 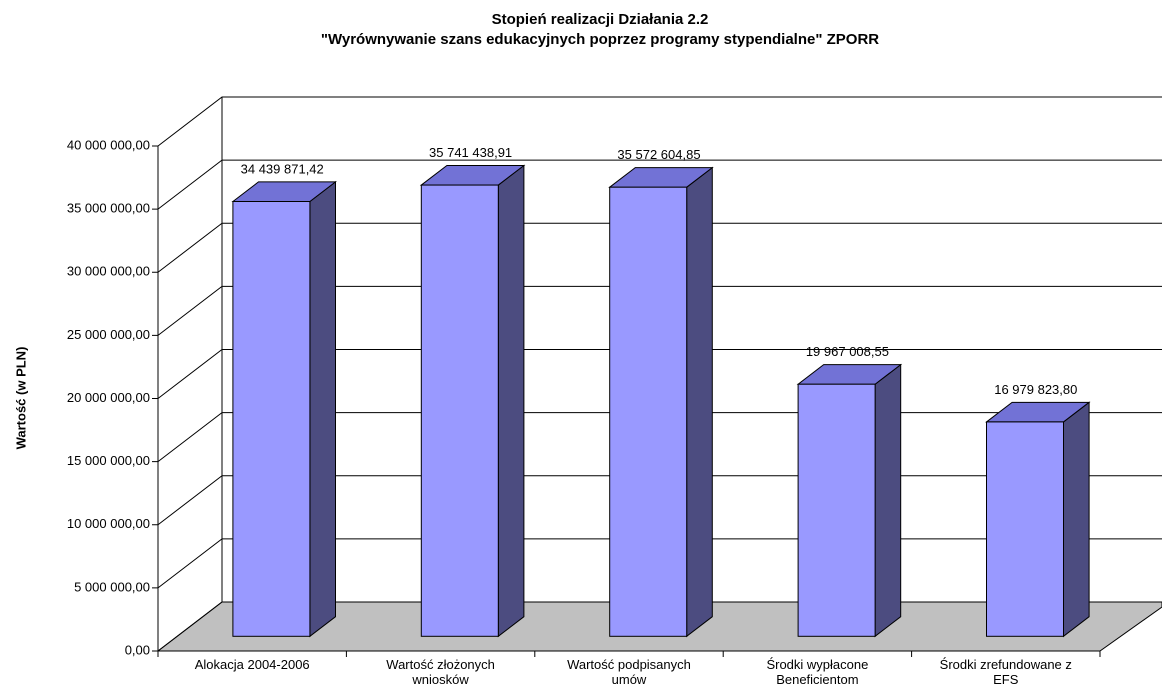 What do you see at coordinates (108, 397) in the screenshot?
I see `y-tick-label: 20 000 000,00` at bounding box center [108, 397].